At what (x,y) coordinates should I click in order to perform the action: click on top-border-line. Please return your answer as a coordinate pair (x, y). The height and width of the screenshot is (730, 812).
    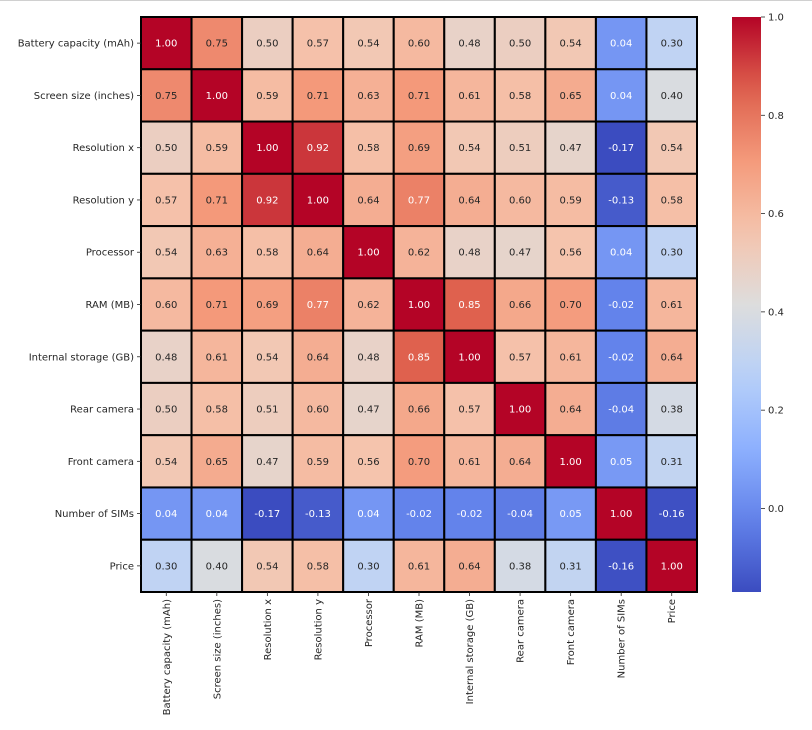
    Looking at the image, I should click on (406, 0).